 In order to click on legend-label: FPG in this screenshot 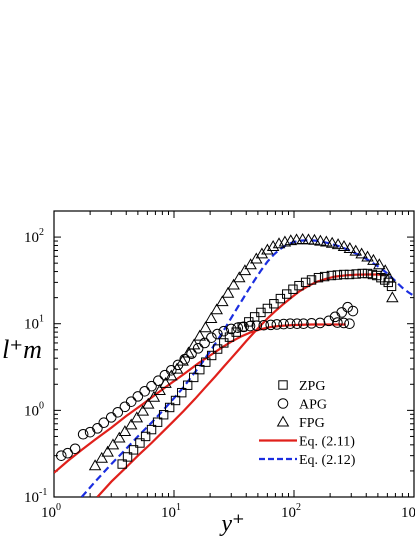, I will do `click(312, 423)`.